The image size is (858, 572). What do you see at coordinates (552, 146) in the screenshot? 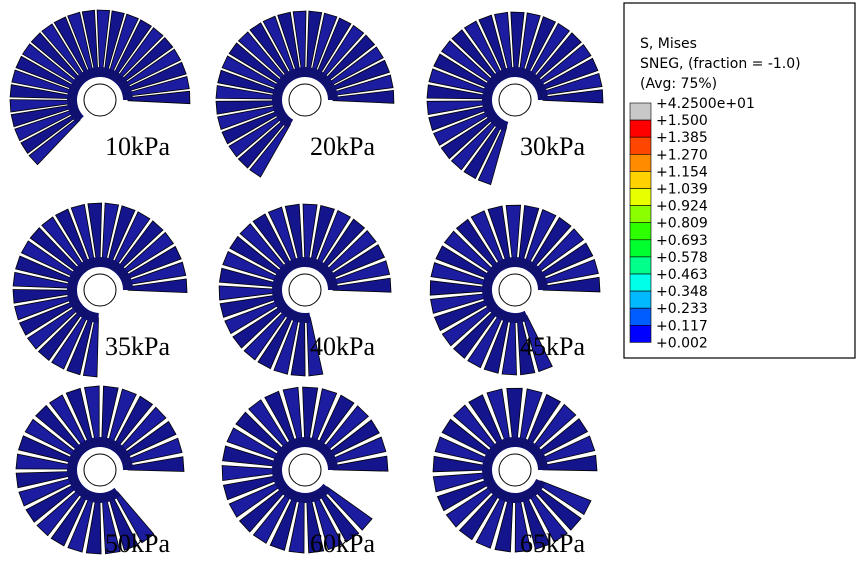
I see `pressure-label: 30kPa` at bounding box center [552, 146].